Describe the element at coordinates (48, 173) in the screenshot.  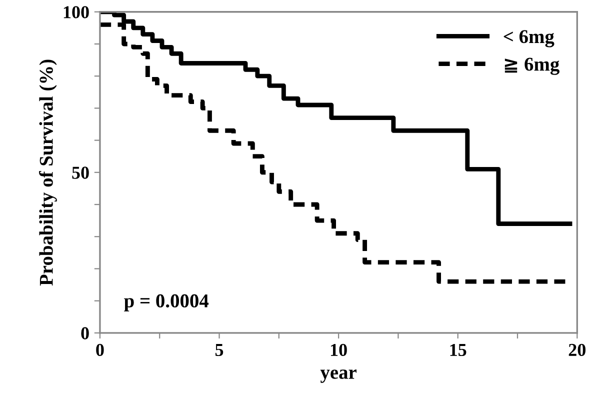
I see `y-axis-title: Probability of Survival (%)` at that location.